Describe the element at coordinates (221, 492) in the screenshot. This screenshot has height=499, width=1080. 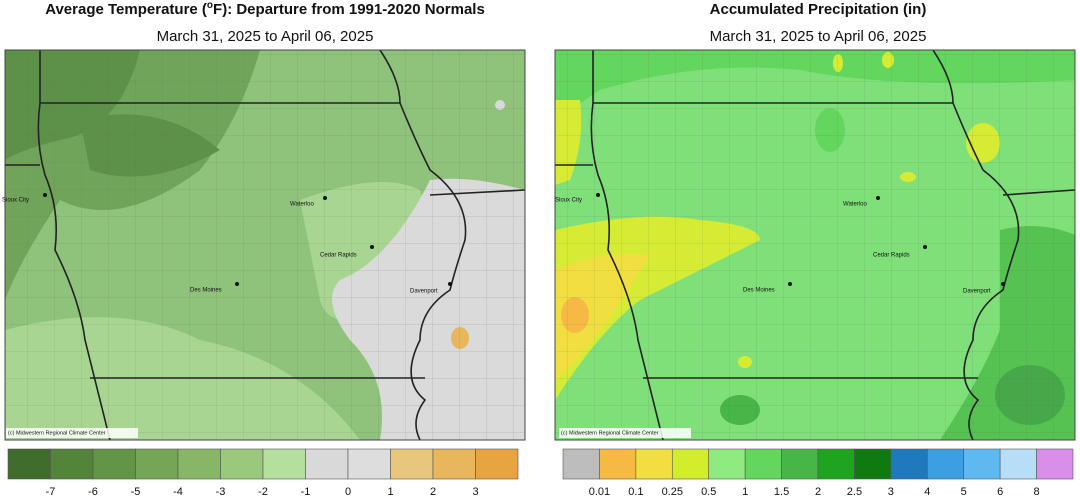
I see `legend-label: -3` at that location.